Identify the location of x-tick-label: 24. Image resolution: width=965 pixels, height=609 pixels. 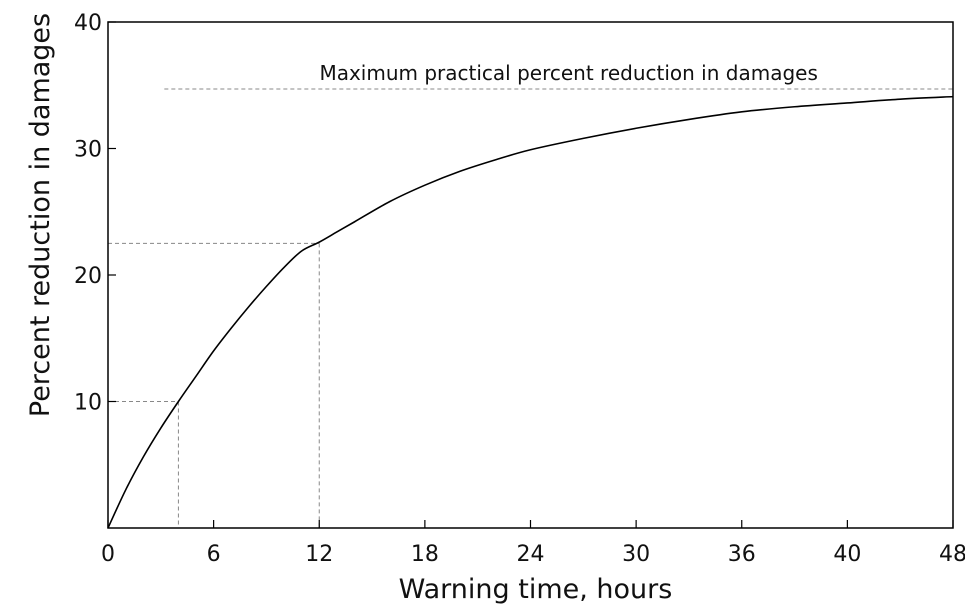
(531, 554).